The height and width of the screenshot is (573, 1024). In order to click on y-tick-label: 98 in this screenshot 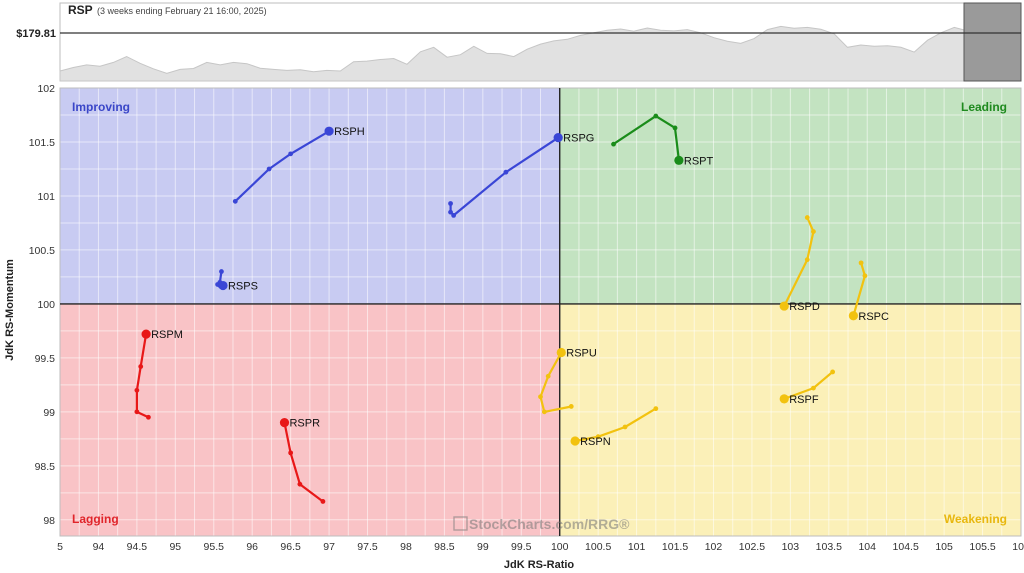, I will do `click(49, 521)`.